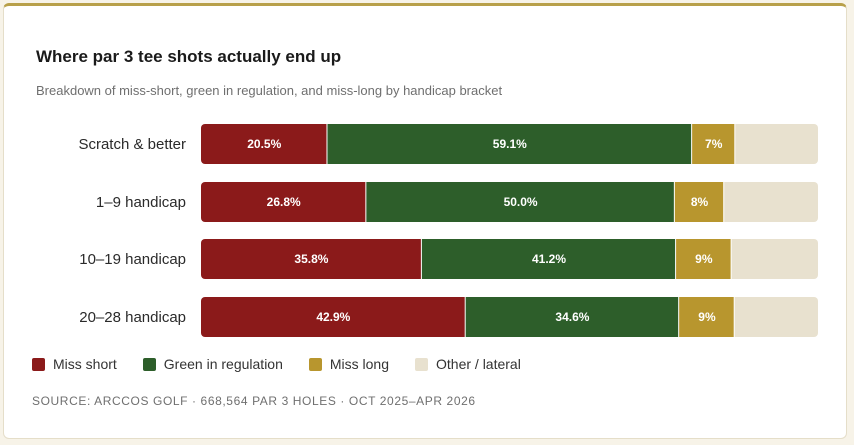  I want to click on bar-segment-other-lateral-scratch-better, so click(776, 144).